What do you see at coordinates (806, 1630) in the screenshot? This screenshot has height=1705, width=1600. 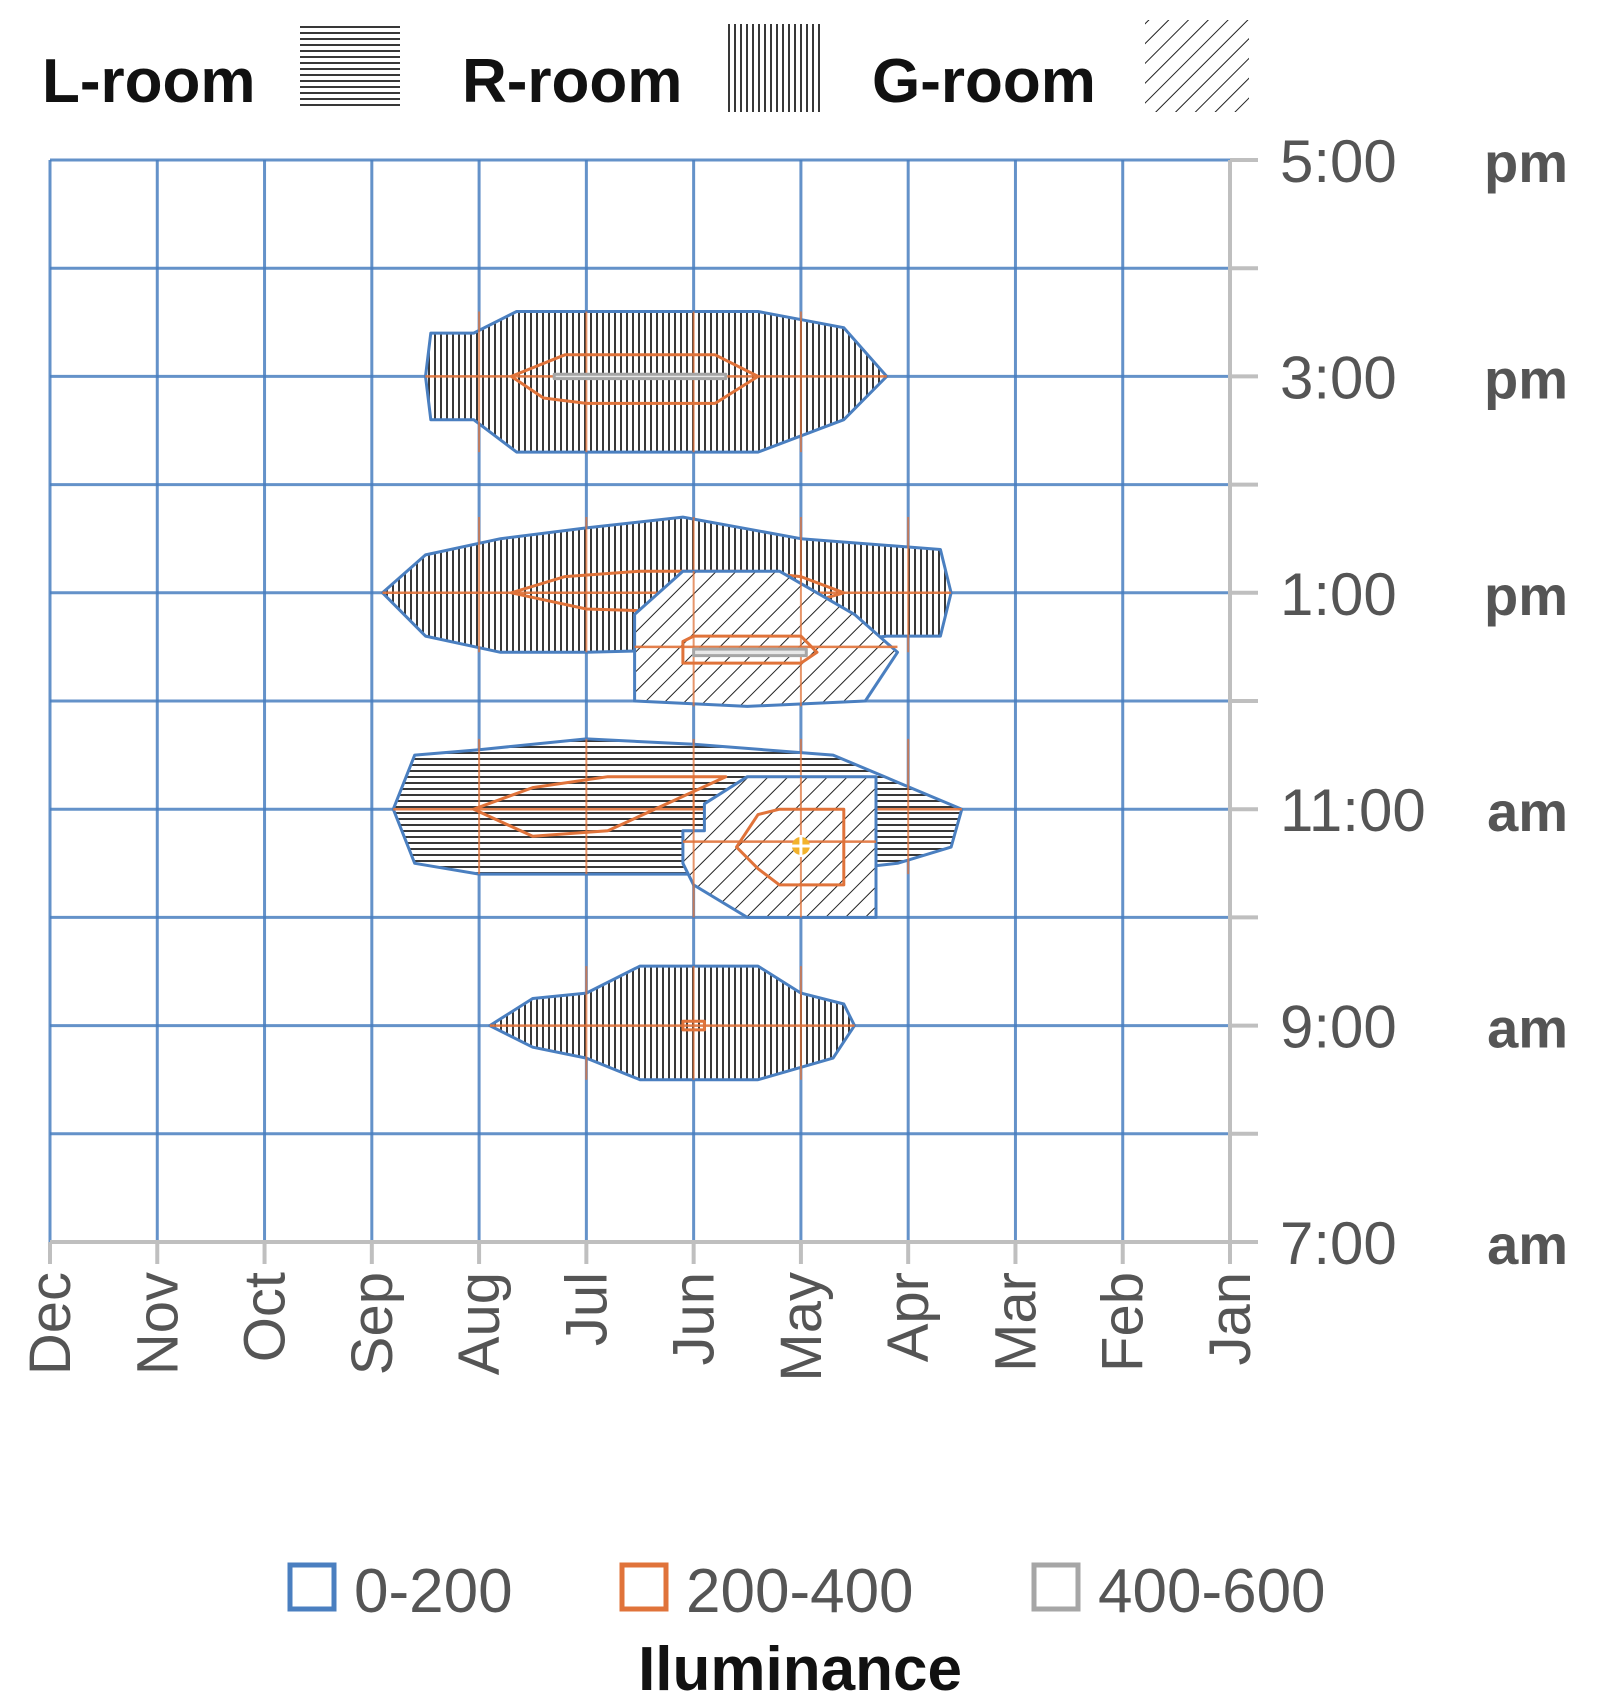 I see `illuminance-legend: 0-200 200-400 400-600 Iluminance` at bounding box center [806, 1630].